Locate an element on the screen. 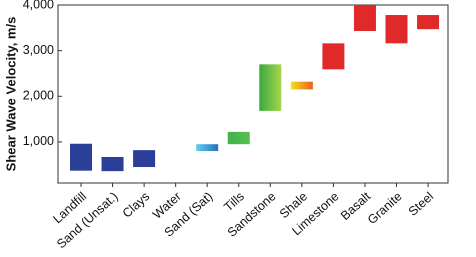 The height and width of the screenshot is (257, 476). x-tick-label: Clays is located at coordinates (136, 204).